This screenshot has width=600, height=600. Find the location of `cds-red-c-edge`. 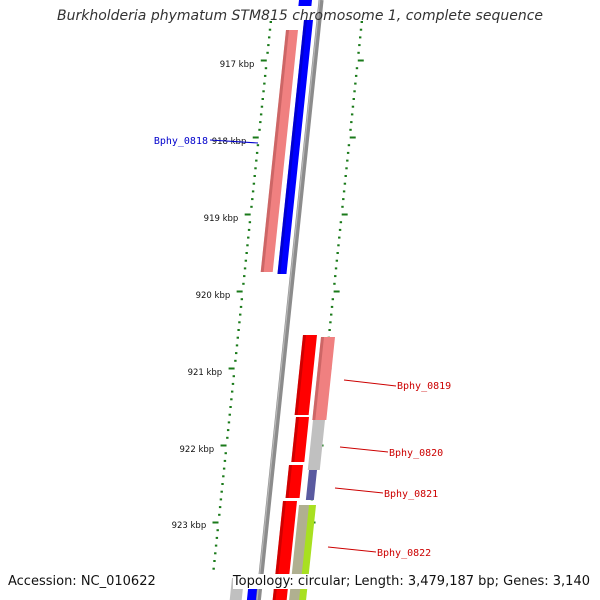

cds-red-c-edge is located at coordinates (288, 481).